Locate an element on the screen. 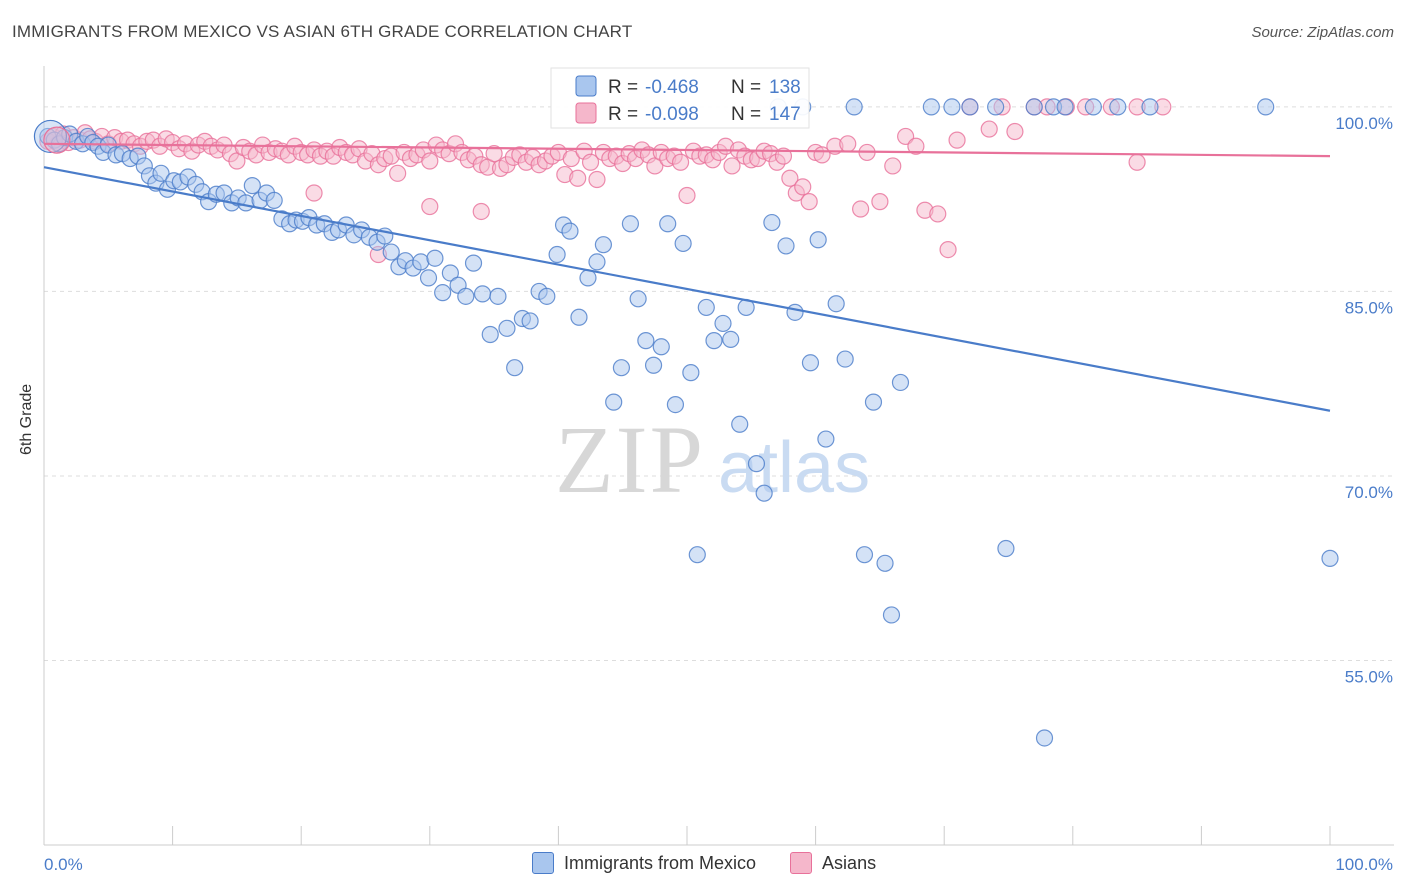  source-label: Source: ZipAtlas.com is located at coordinates (1322, 32).